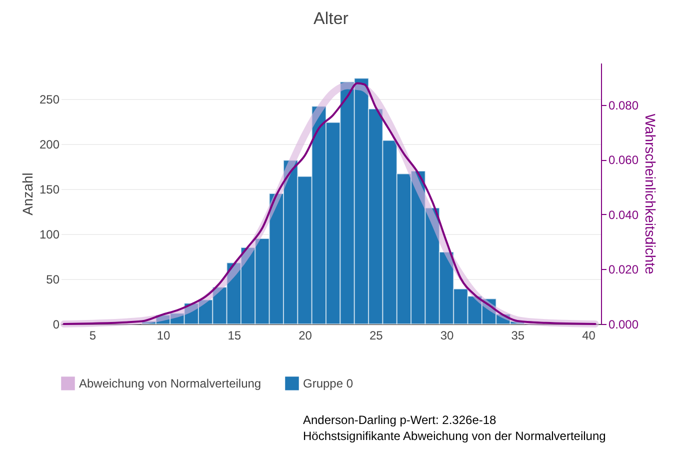 This screenshot has width=700, height=450. I want to click on y-tick-label: 50, so click(53, 279).